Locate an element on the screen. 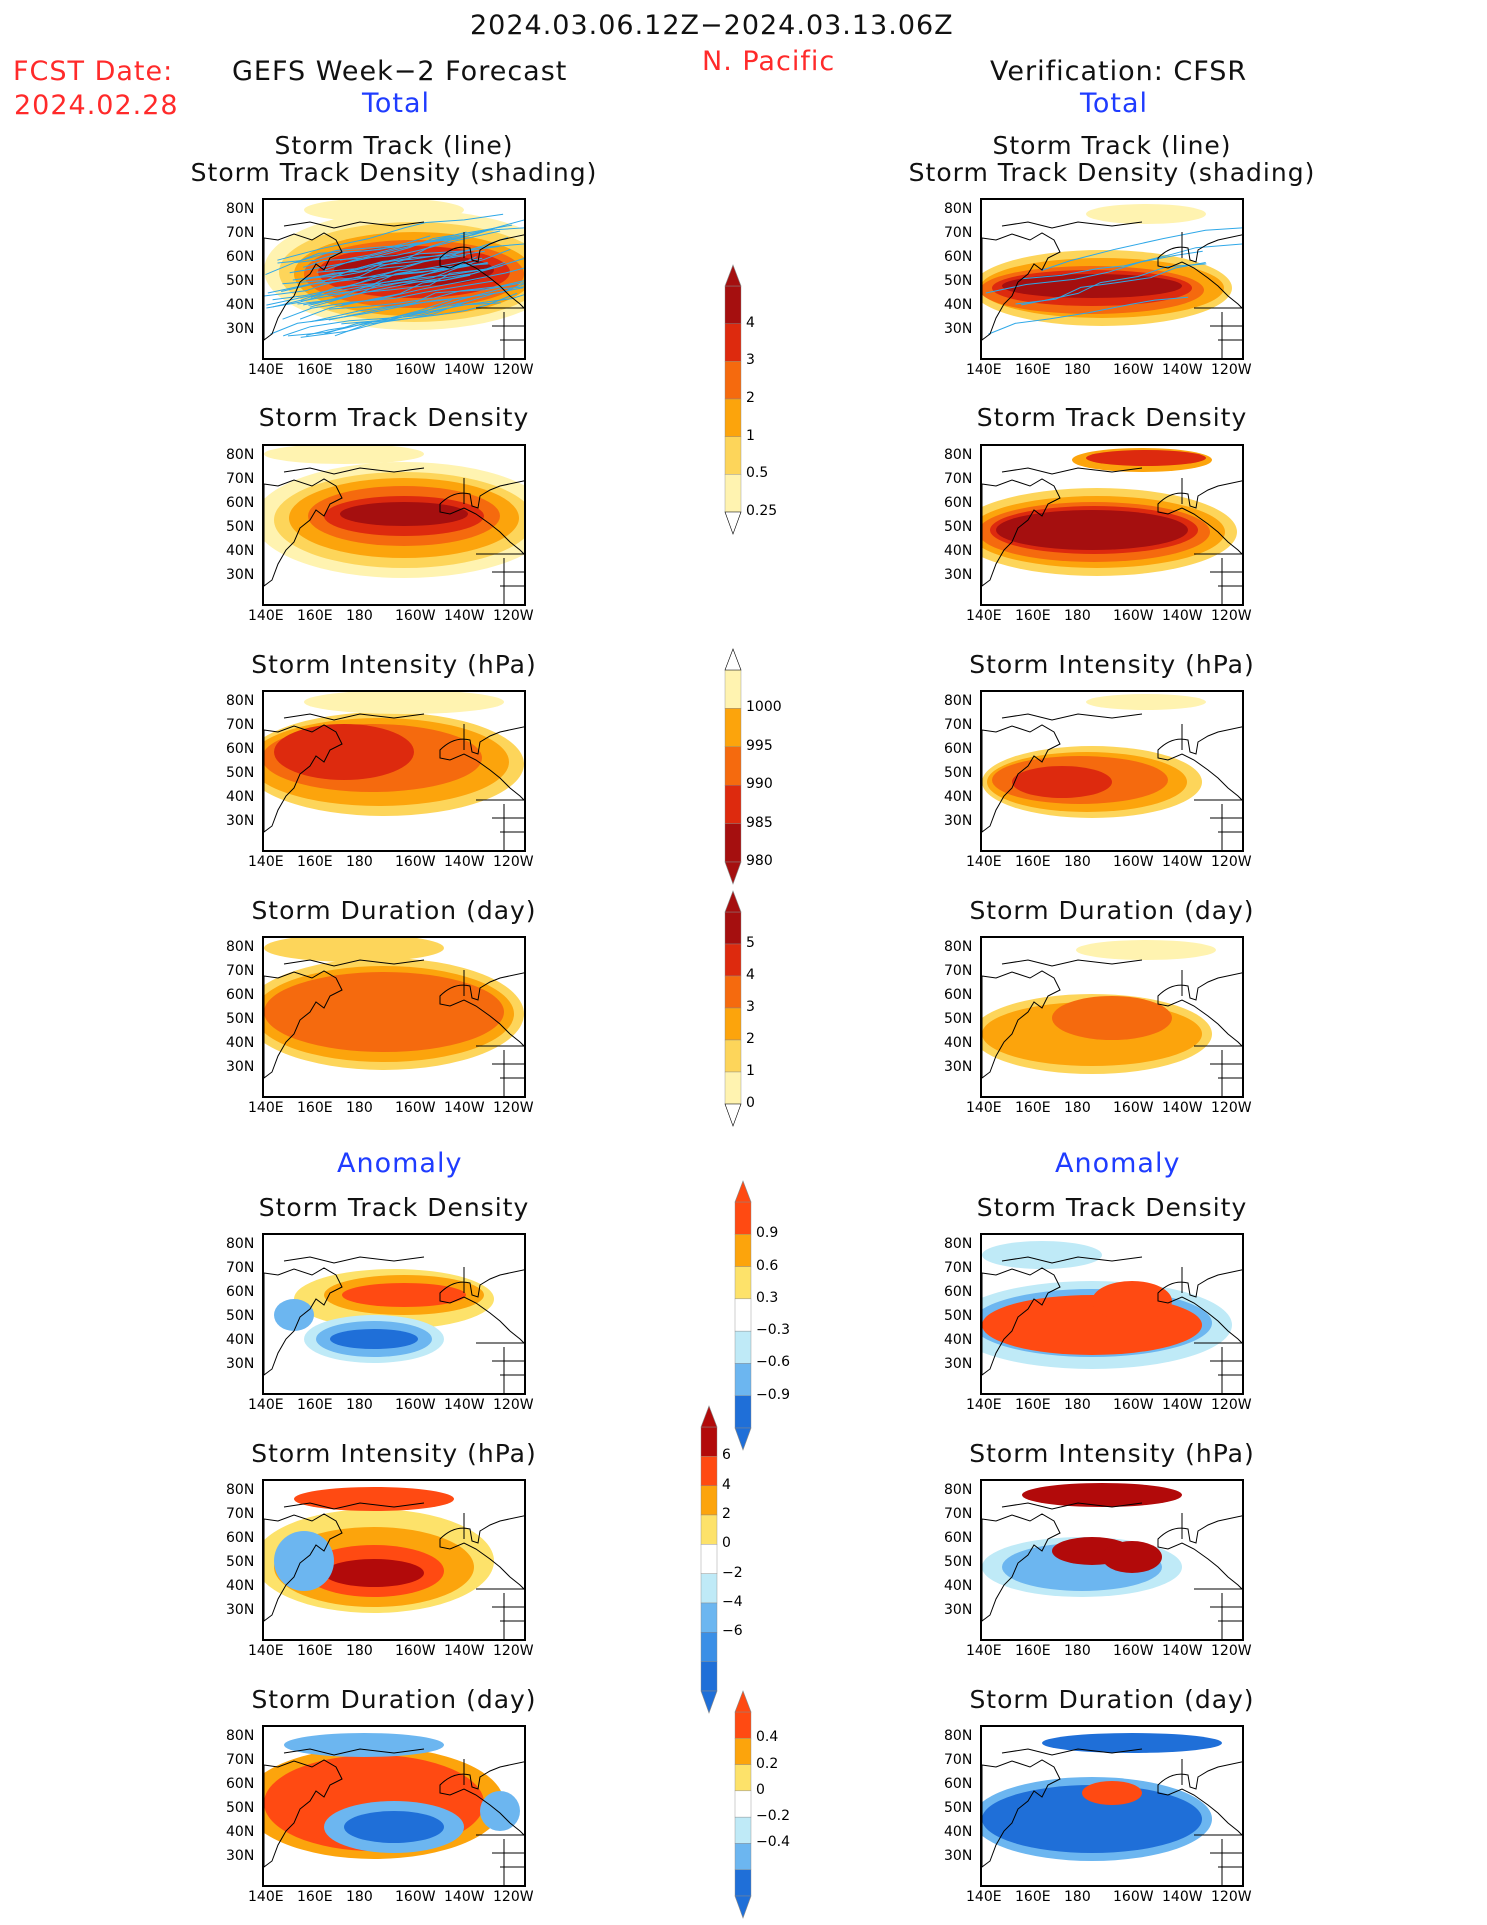 The width and height of the screenshot is (1487, 1925). colorbar-anom-density: 0.9 0.6 0.3 −0.3 −0.6 −0.9 is located at coordinates (762, 1318).